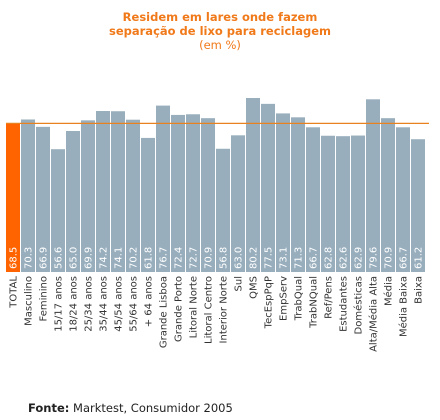 Image resolution: width=440 pixels, height=420 pixels. I want to click on source-label: Fonte:, so click(49, 408).